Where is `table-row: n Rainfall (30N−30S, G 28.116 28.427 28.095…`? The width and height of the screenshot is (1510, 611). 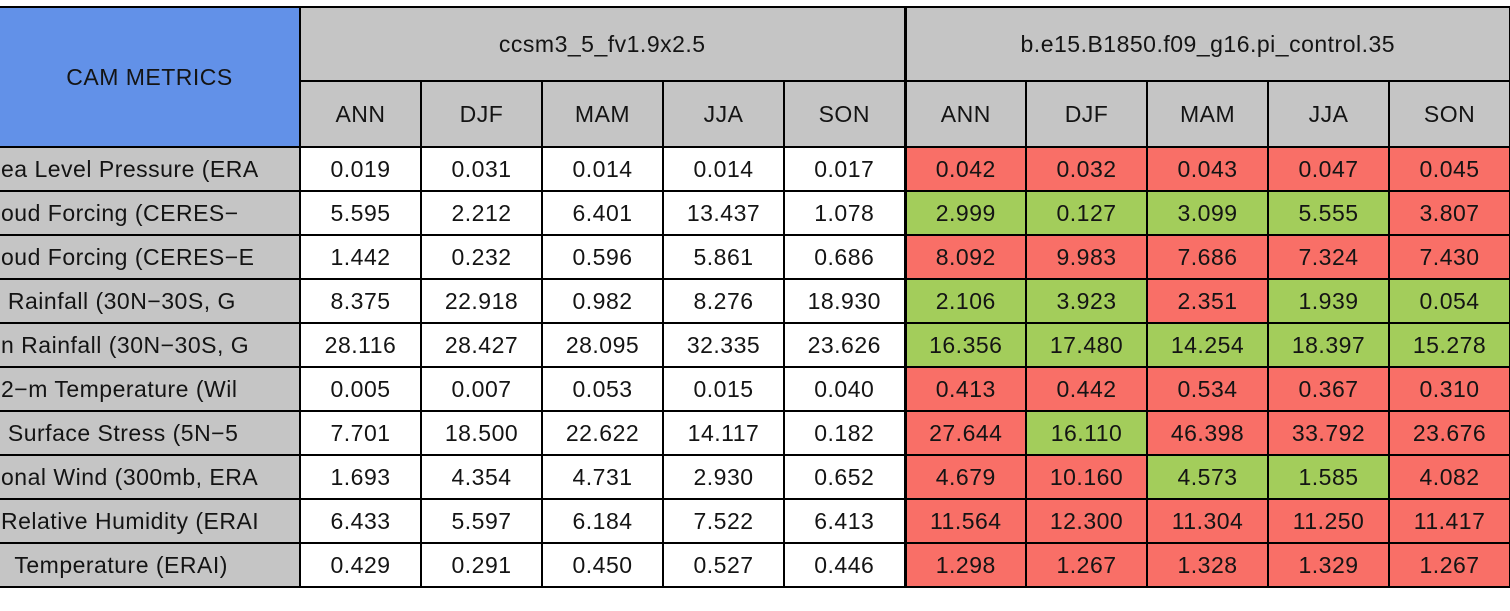 table-row: n Rainfall (30N−30S, G 28.116 28.427 28.095… is located at coordinates (755, 345).